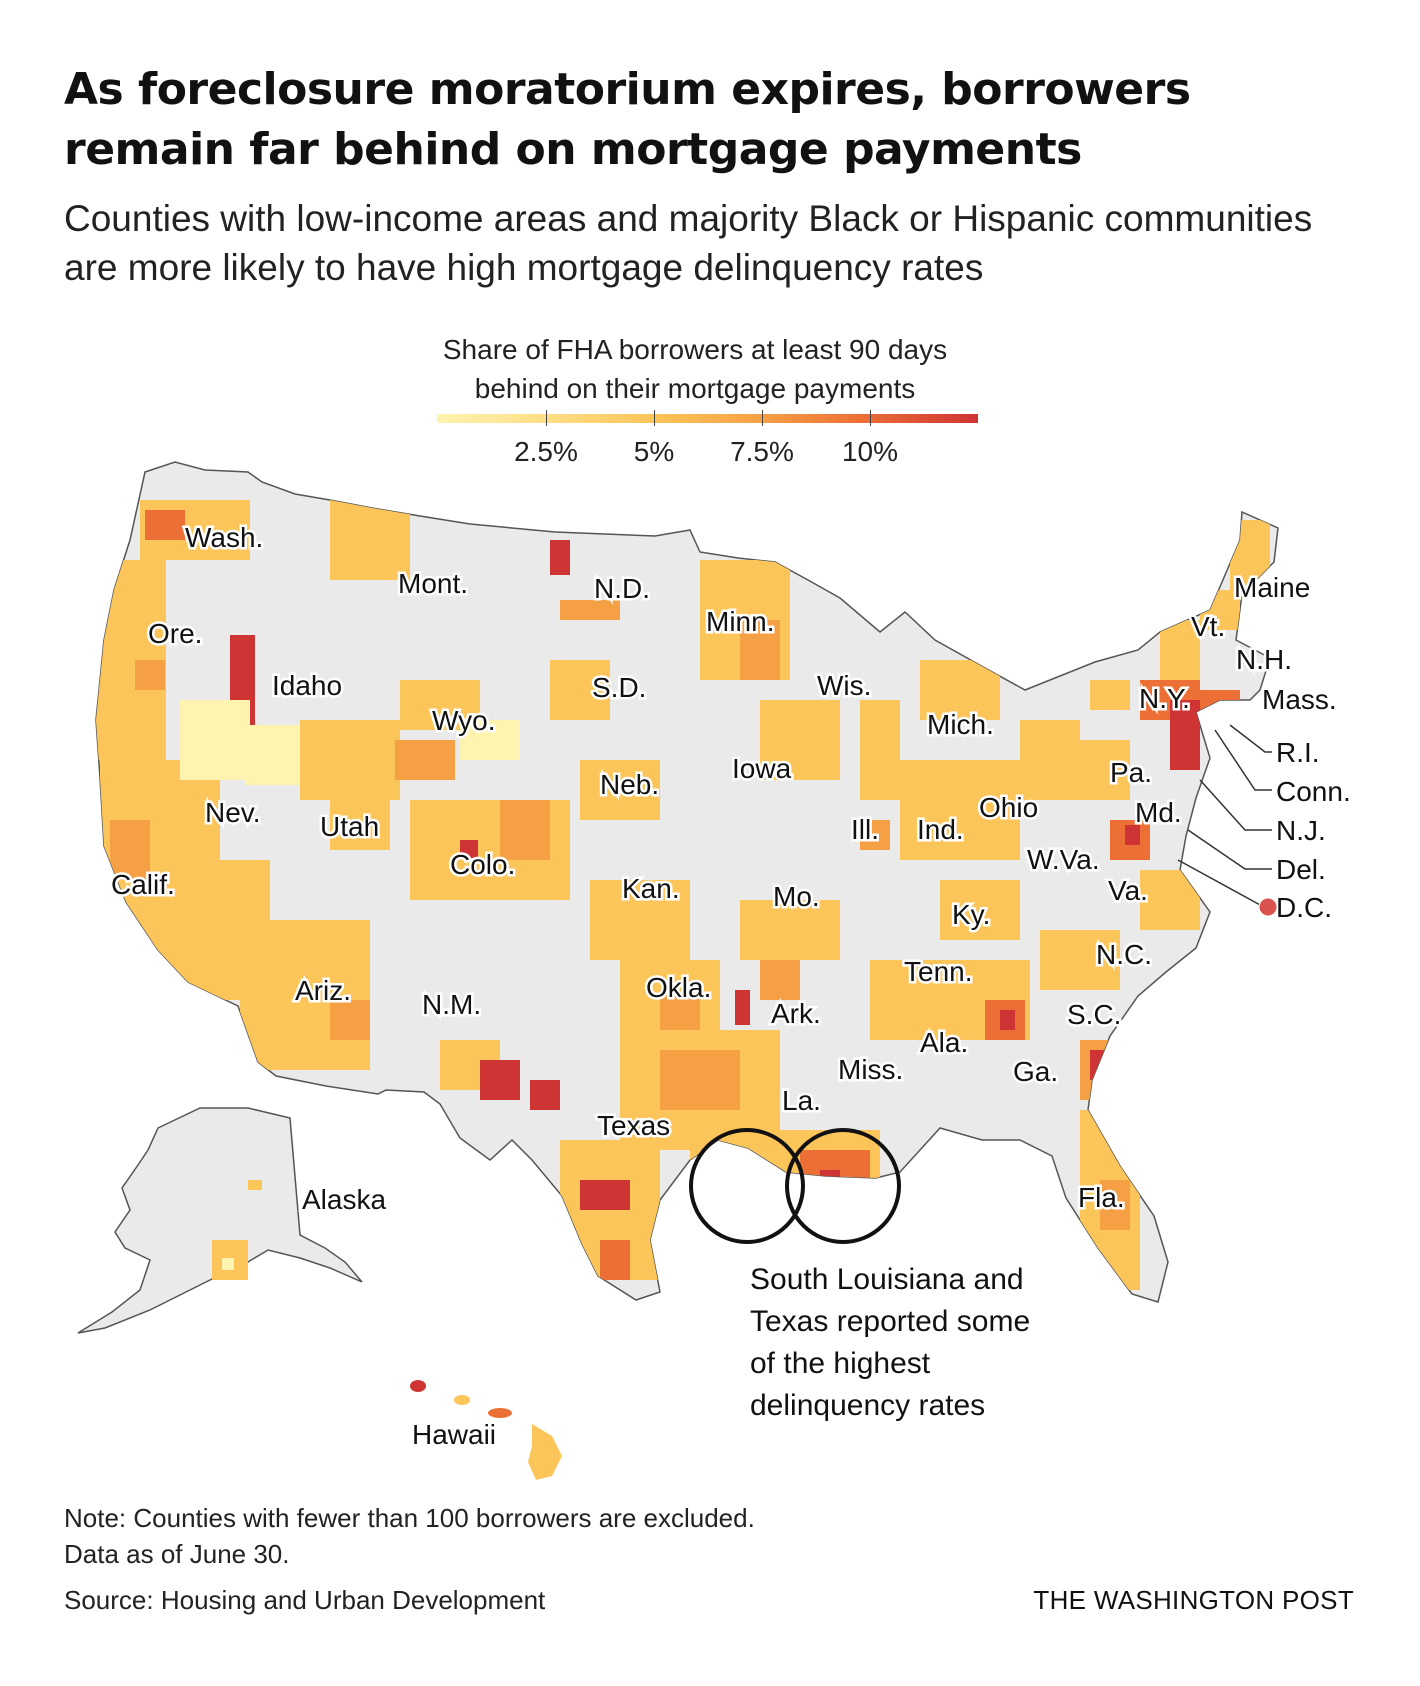  Describe the element at coordinates (619, 687) in the screenshot. I see `state-label-sd: S.D.` at that location.